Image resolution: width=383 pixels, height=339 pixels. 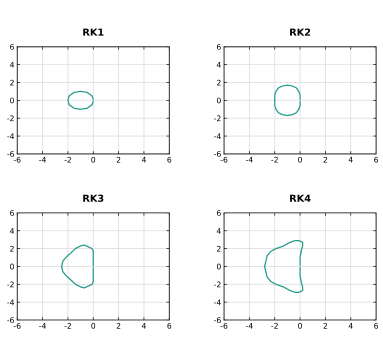 I want to click on chart-title: RK3, so click(x=93, y=198).